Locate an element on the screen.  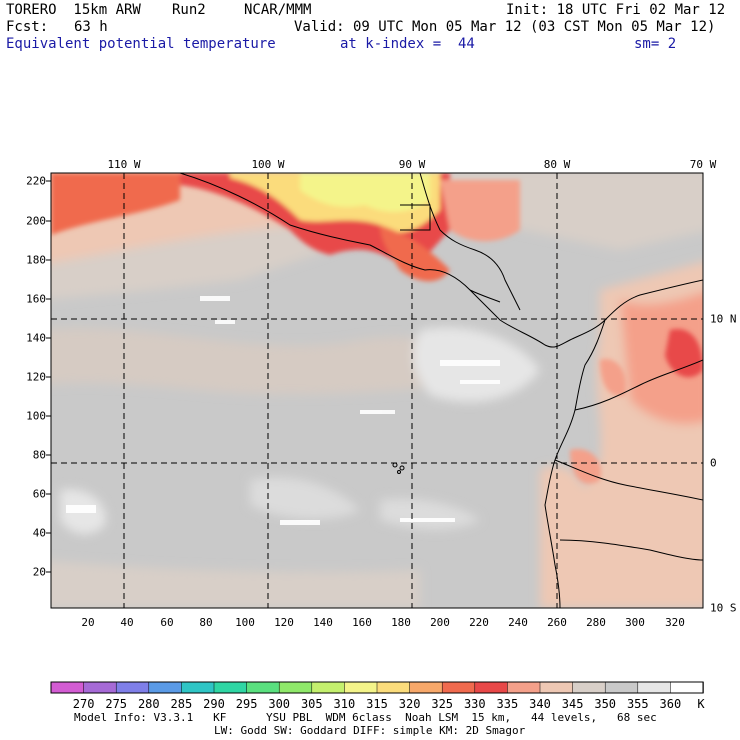
run-label: Run2 is located at coordinates (189, 10).